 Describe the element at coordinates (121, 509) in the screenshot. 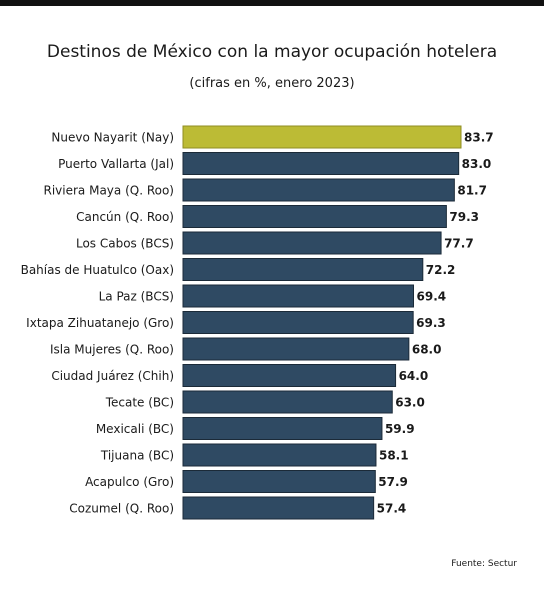

I see `category-label: Cozumel (Q. Roo)` at that location.